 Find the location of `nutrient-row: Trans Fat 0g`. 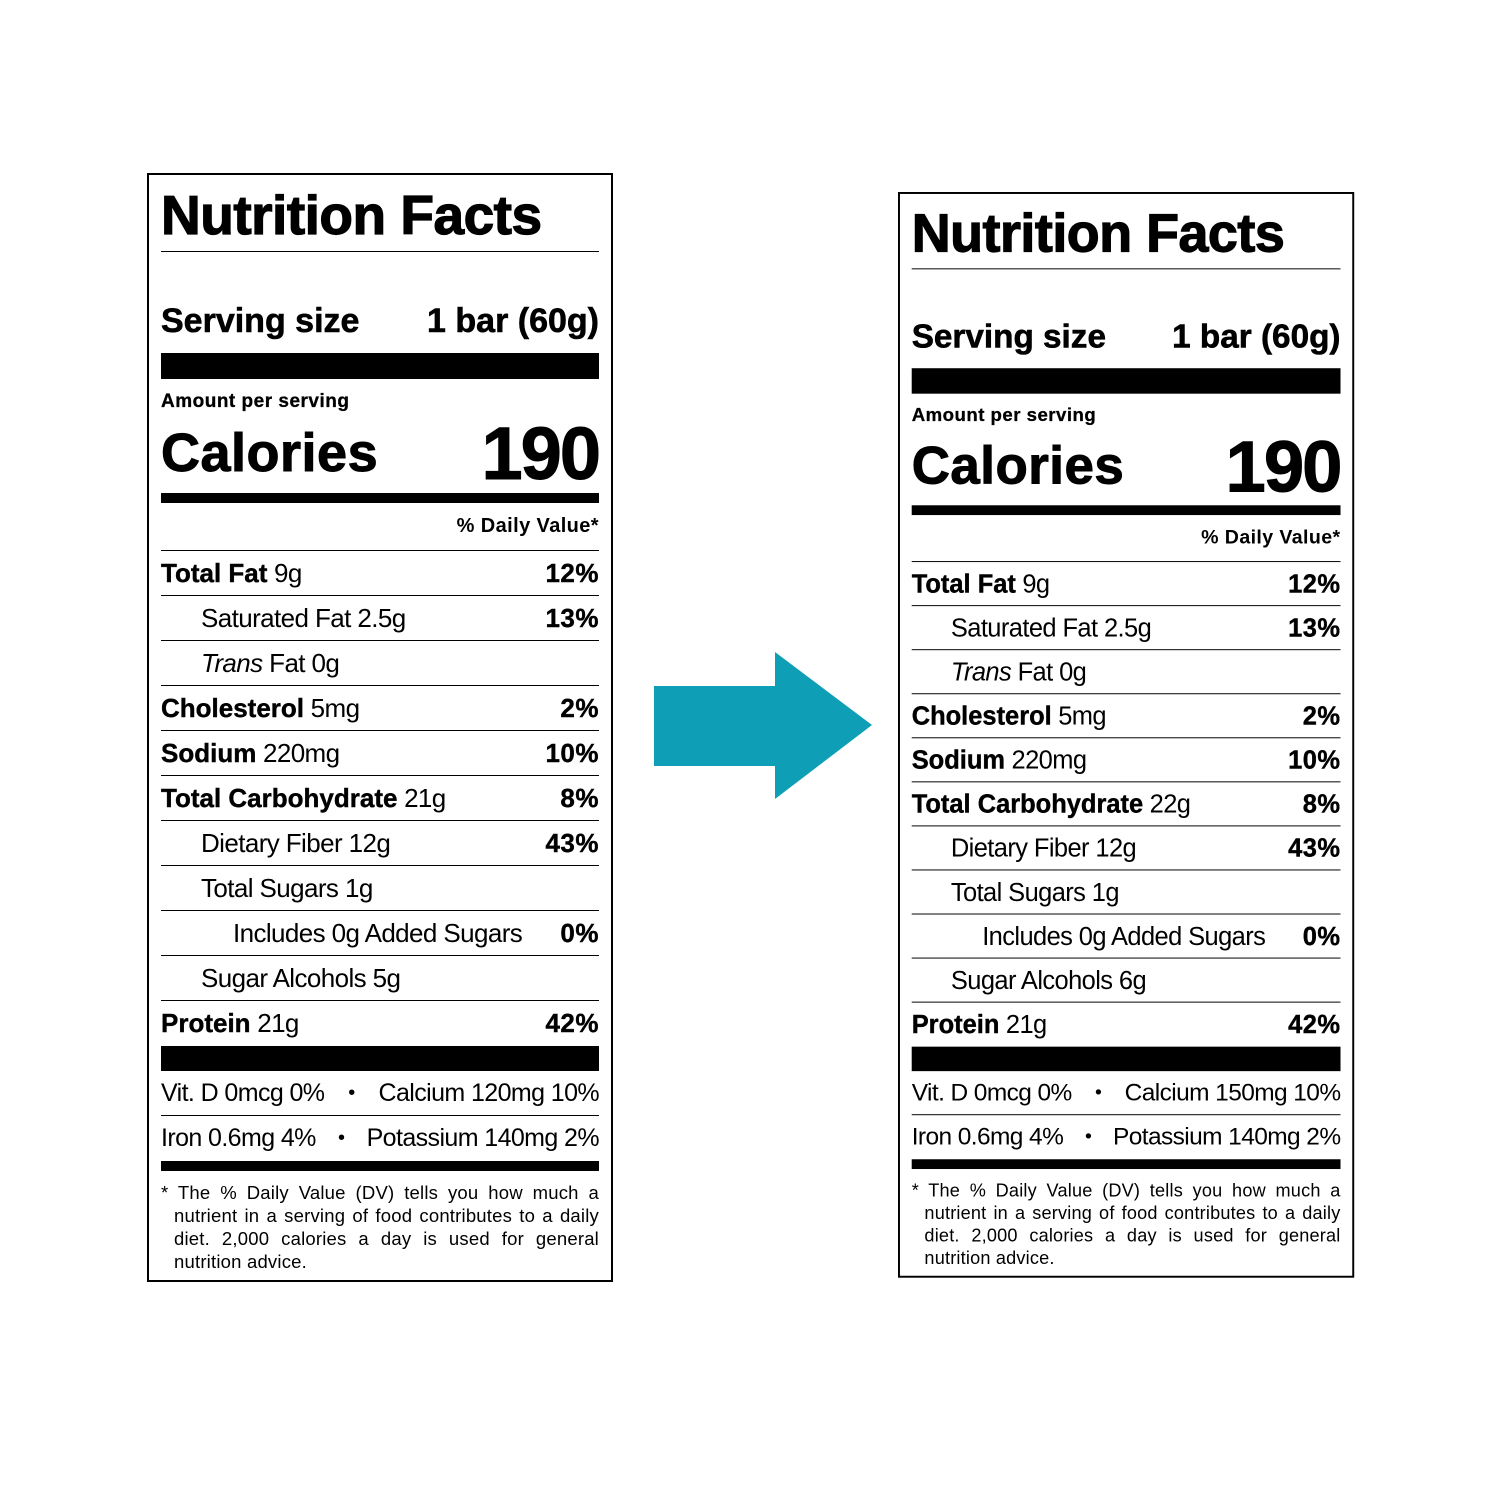

nutrient-row: Trans Fat 0g is located at coordinates (380, 663).